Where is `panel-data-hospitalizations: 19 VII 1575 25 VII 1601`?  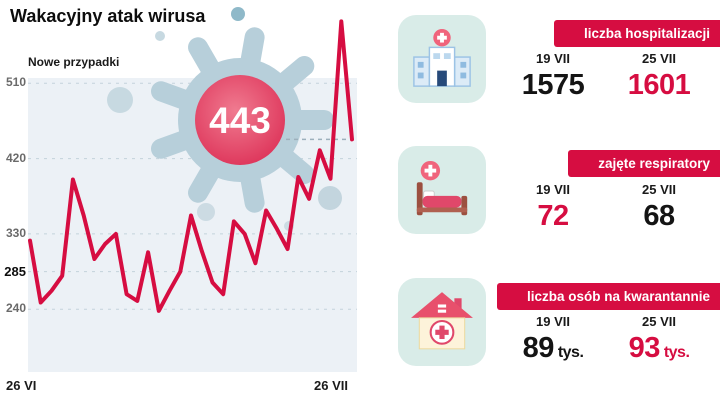
panel-data-hospitalizations: 19 VII 1575 25 VII 1601 is located at coordinates (606, 76).